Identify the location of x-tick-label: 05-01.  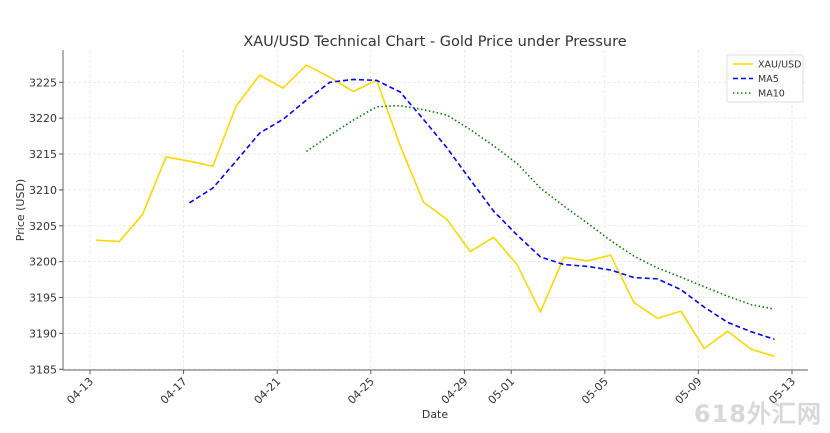
(502, 391).